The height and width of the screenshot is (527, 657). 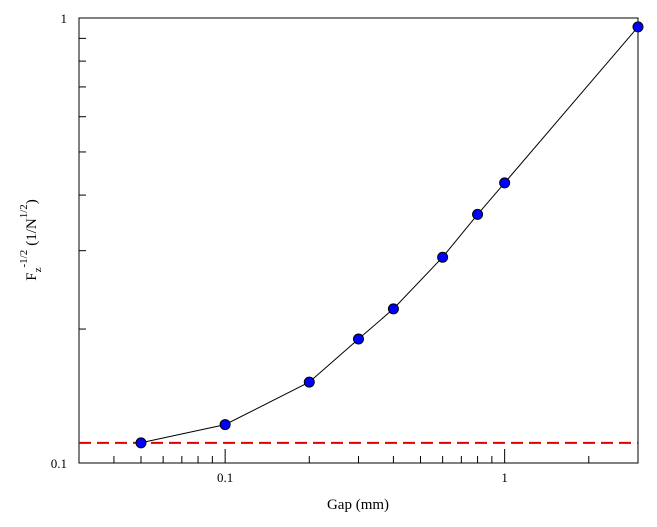 What do you see at coordinates (225, 477) in the screenshot?
I see `x-tick-label: 0.1` at bounding box center [225, 477].